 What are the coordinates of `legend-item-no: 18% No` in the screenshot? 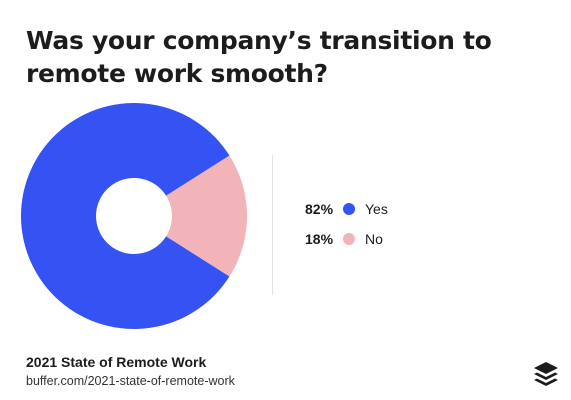 It's located at (346, 239).